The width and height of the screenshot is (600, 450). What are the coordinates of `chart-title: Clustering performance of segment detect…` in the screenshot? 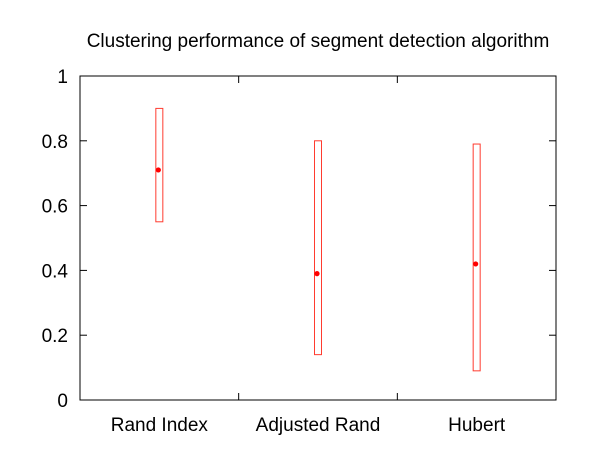 It's located at (318, 41).